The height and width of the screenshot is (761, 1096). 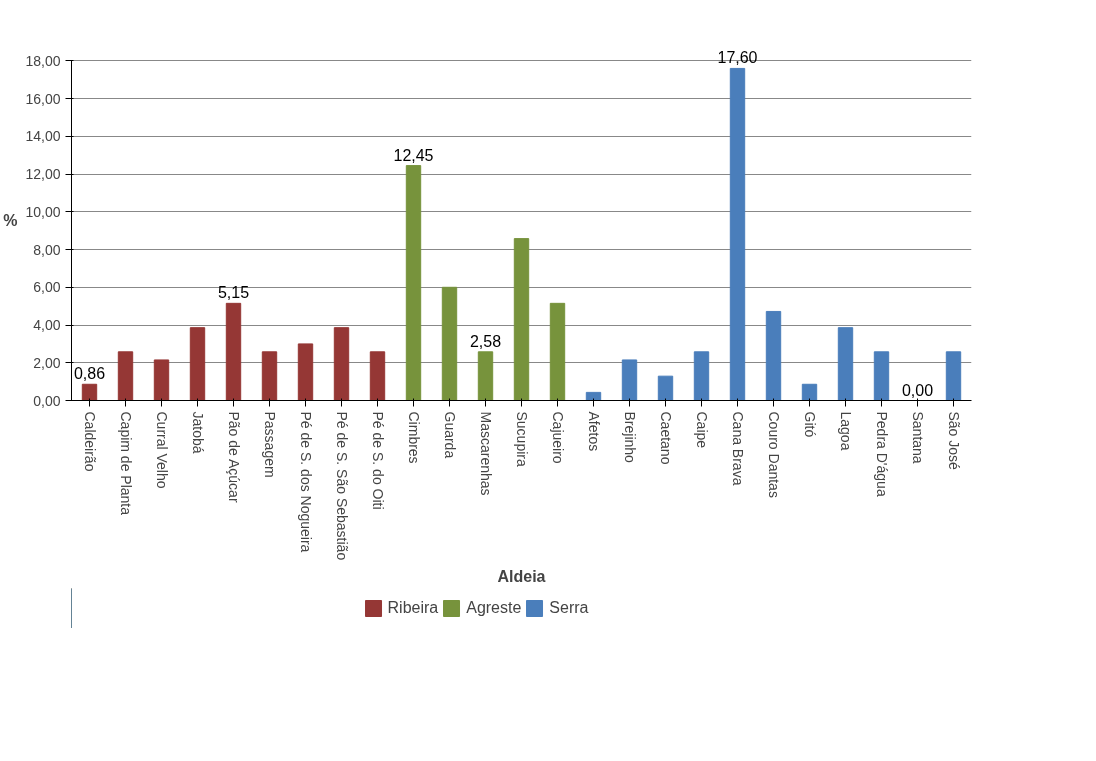 What do you see at coordinates (89, 441) in the screenshot?
I see `x-tick-label: Caldeirão` at bounding box center [89, 441].